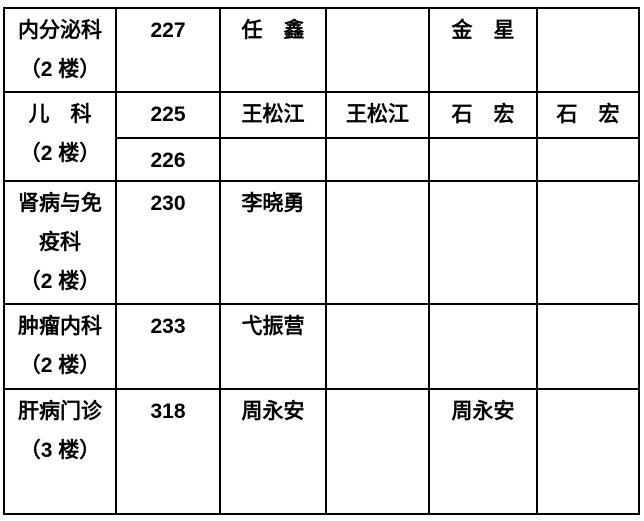  Describe the element at coordinates (60, 30) in the screenshot. I see `dept-name: 内分泌科` at that location.